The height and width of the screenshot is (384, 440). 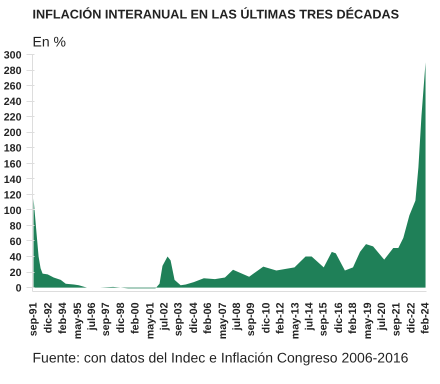 What do you see at coordinates (13, 56) in the screenshot?
I see `y-tick-label: 300` at bounding box center [13, 56].